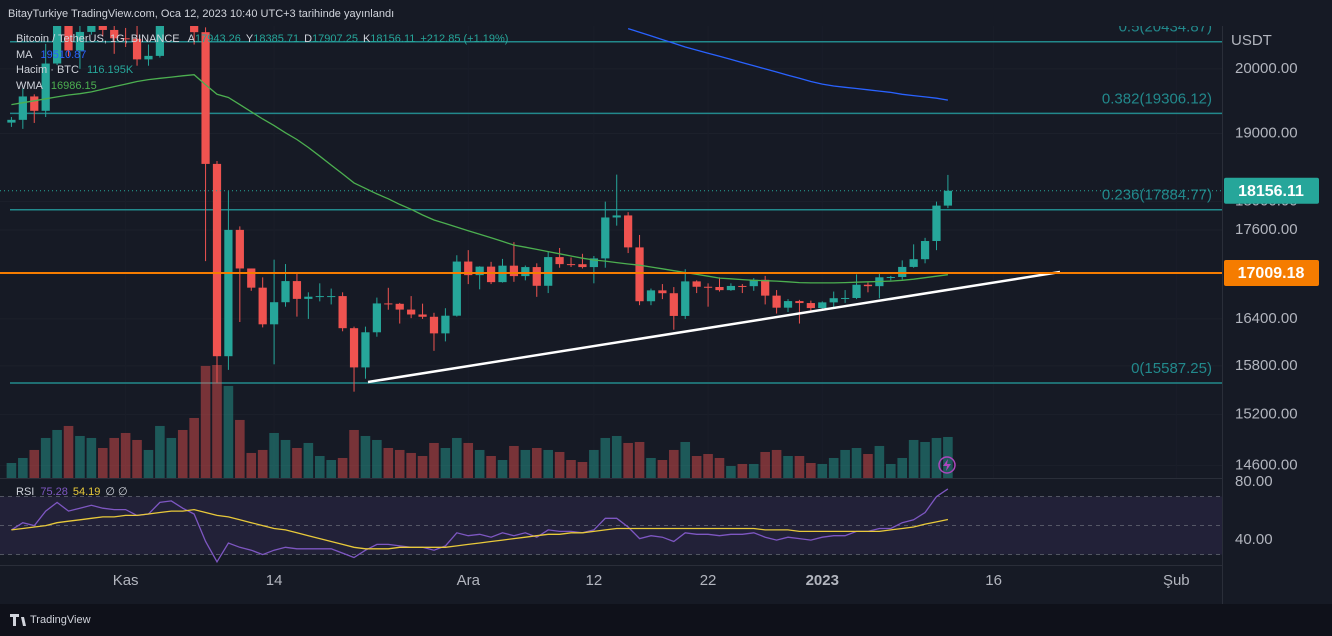 The height and width of the screenshot is (636, 1332). What do you see at coordinates (993, 580) in the screenshot?
I see `x-tick-label: 16` at bounding box center [993, 580].